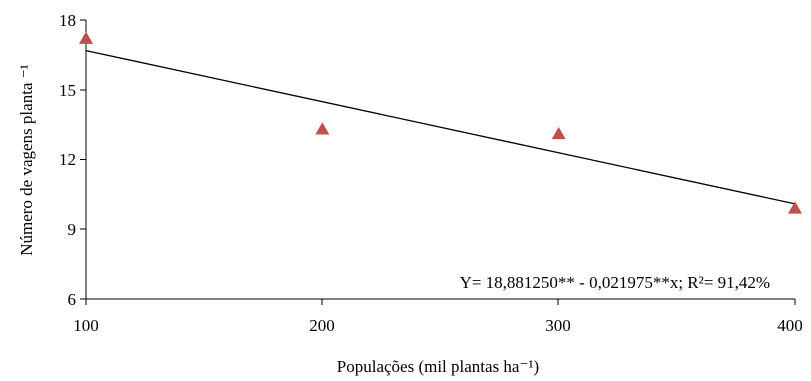 The height and width of the screenshot is (381, 811). What do you see at coordinates (790, 325) in the screenshot?
I see `x-tick-label: 400` at bounding box center [790, 325].